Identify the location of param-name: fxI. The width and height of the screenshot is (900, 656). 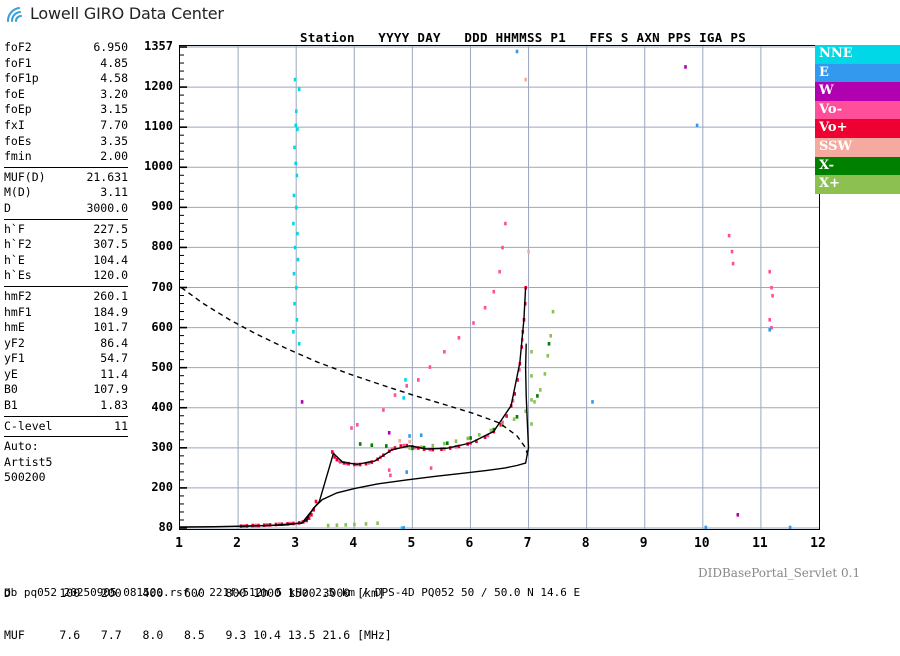
(14, 124).